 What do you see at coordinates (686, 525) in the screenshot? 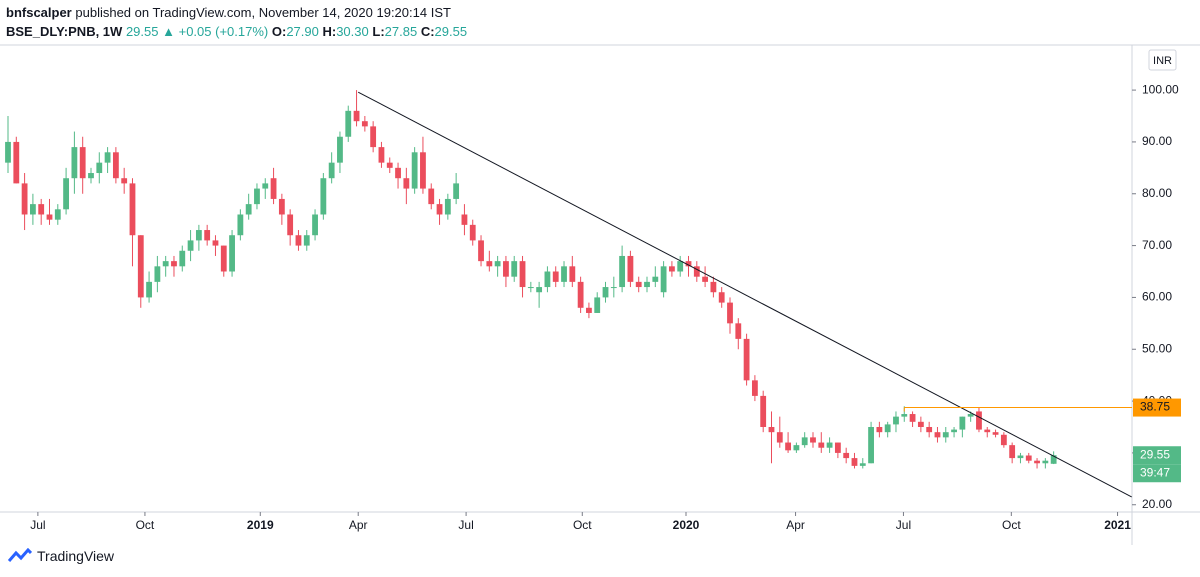
I see `x-tick-label: 2020` at bounding box center [686, 525].